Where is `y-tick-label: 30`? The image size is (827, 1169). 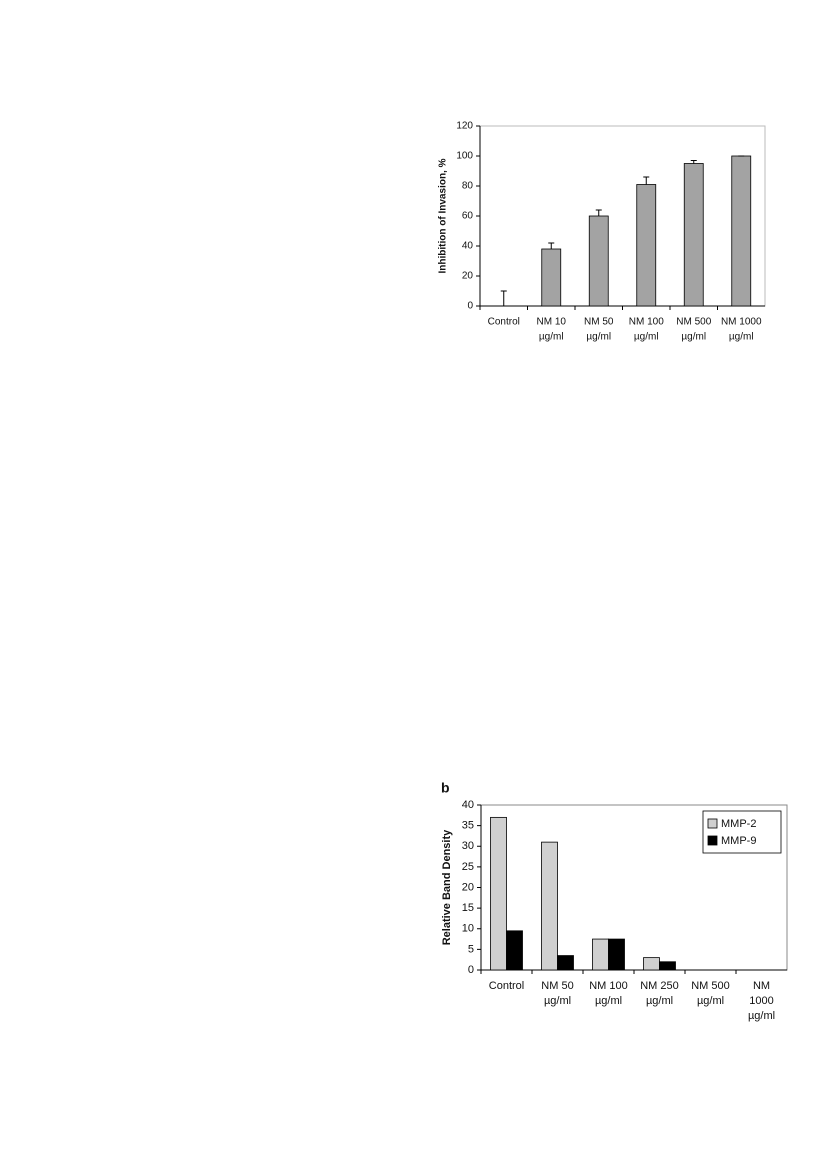 y-tick-label: 30 is located at coordinates (468, 846).